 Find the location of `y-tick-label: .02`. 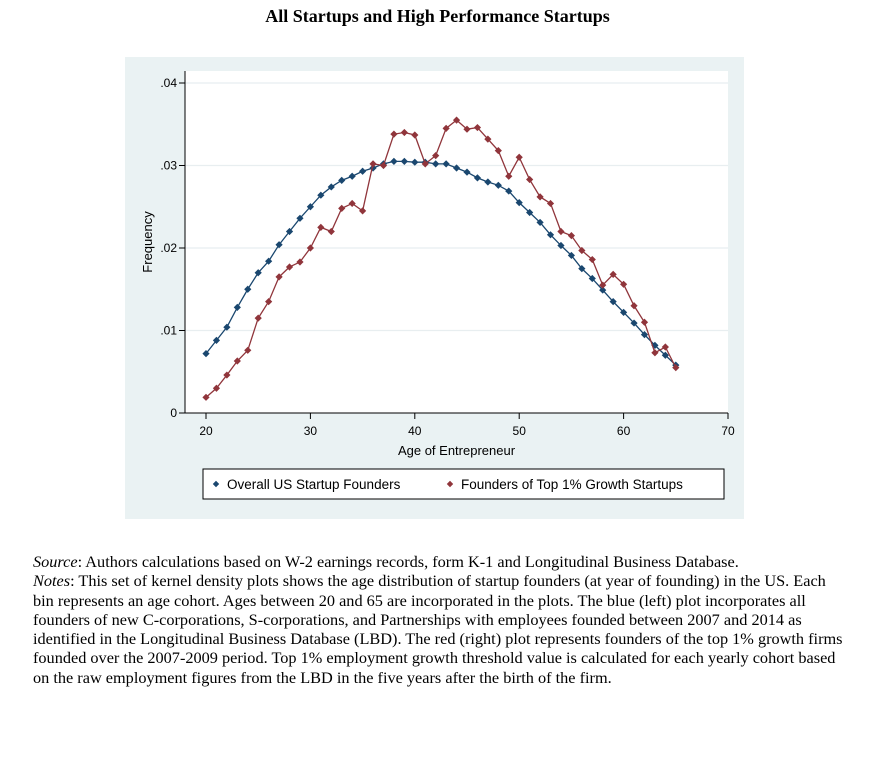

y-tick-label: .02 is located at coordinates (168, 248).